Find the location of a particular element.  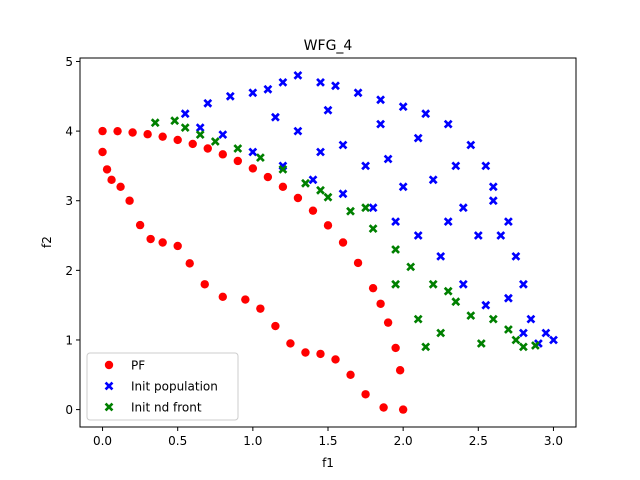

legend-box is located at coordinates (162, 386).